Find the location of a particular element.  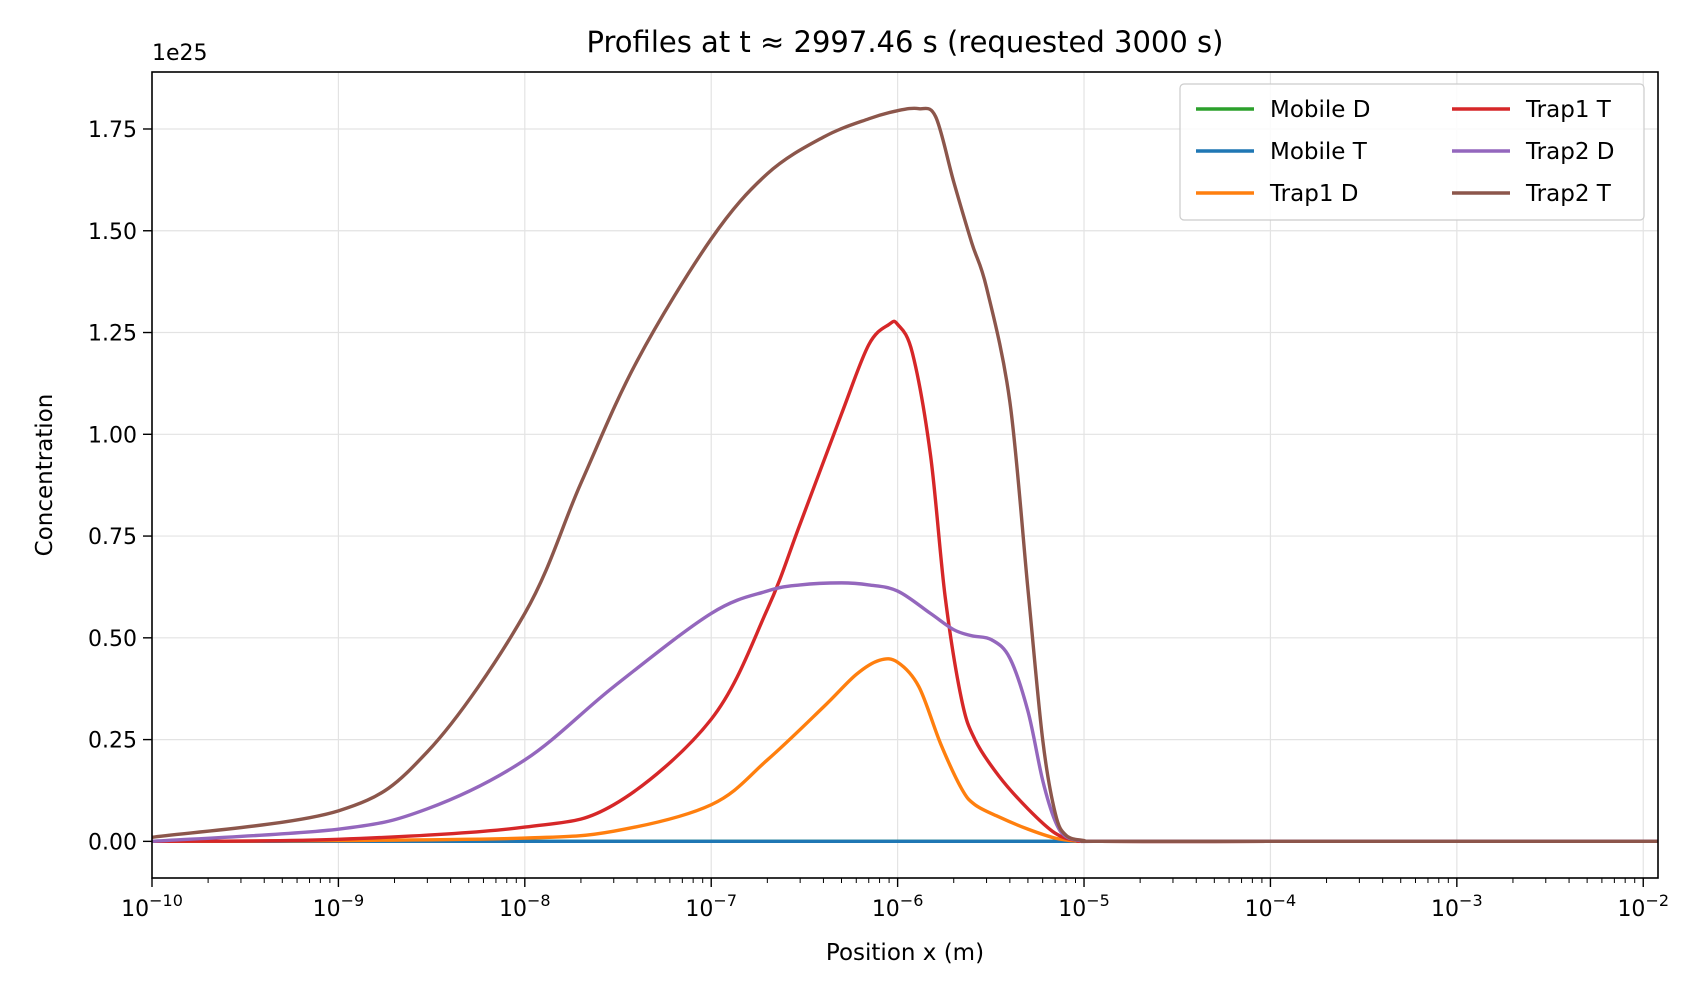

x-tick-label: 10⁻⁵ is located at coordinates (1084, 906).